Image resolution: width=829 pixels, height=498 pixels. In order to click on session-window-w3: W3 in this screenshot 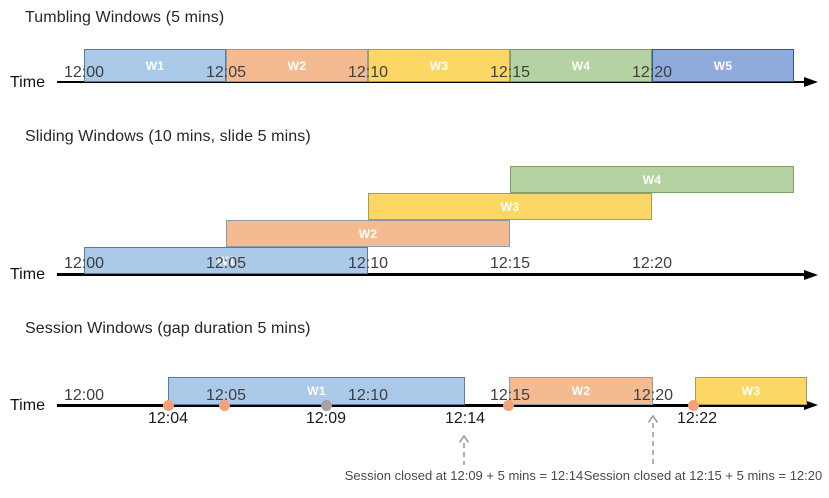, I will do `click(751, 391)`.